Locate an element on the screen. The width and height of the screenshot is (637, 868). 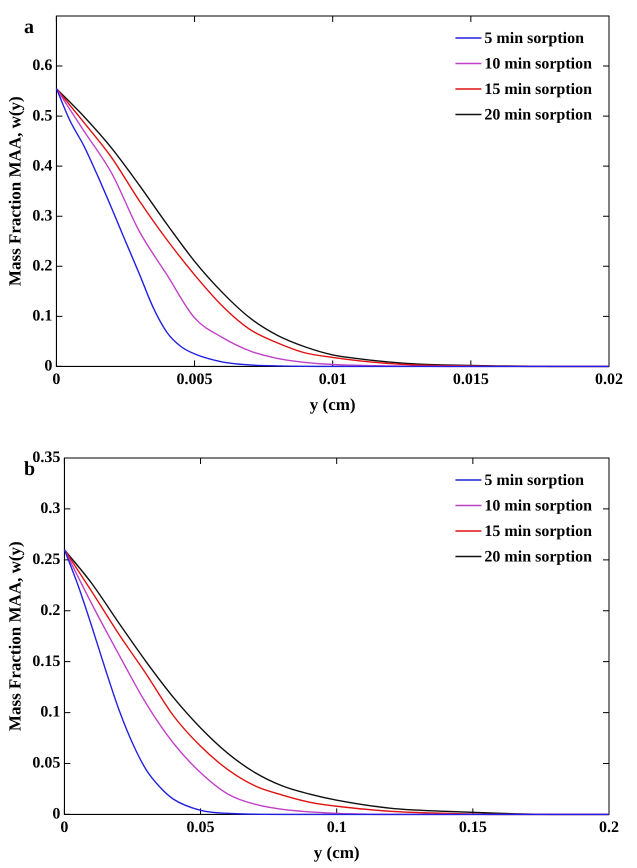
x-tick-label: 0.01 is located at coordinates (332, 379).